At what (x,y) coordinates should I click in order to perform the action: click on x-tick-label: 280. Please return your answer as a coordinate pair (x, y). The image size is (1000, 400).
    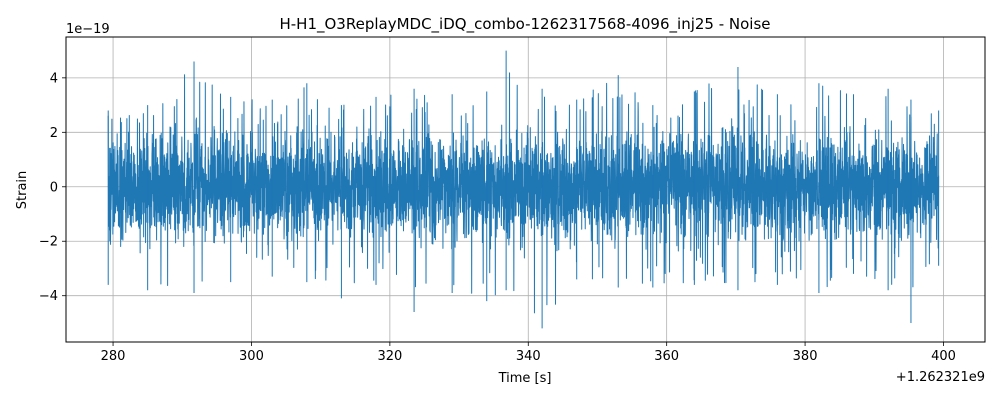
    Looking at the image, I should click on (113, 356).